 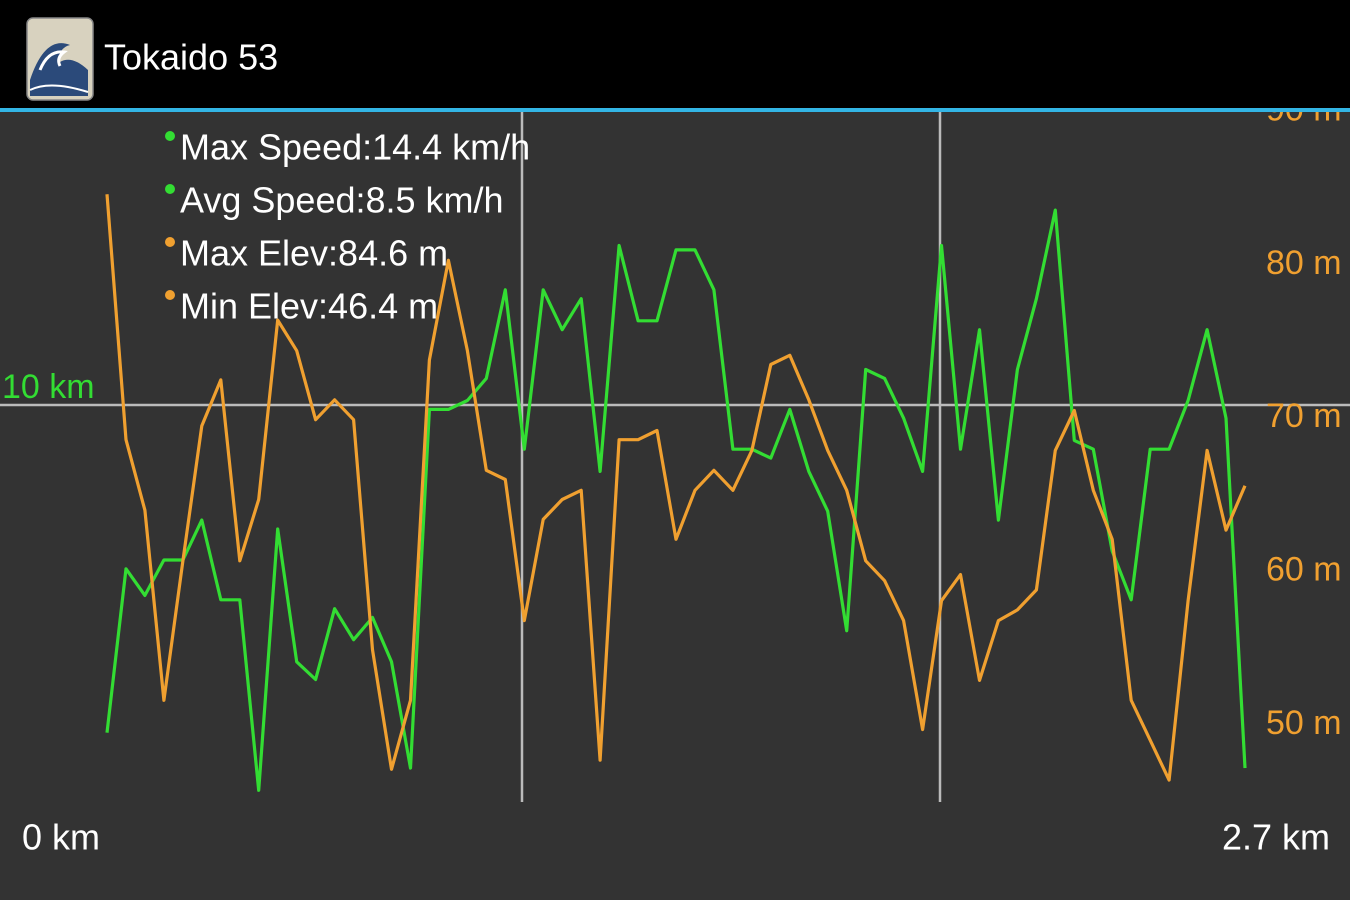 I want to click on y2-tick-label: 80 m, so click(x=1304, y=263).